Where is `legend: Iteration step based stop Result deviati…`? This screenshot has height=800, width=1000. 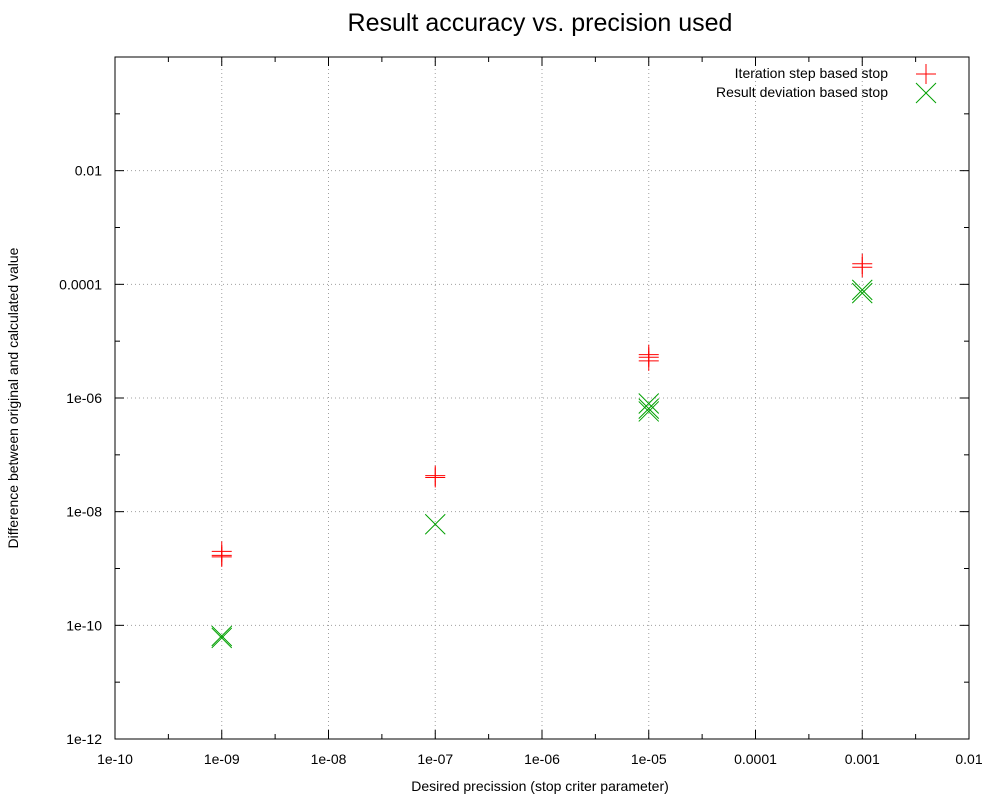
legend: Iteration step based stop Result deviati… is located at coordinates (826, 84).